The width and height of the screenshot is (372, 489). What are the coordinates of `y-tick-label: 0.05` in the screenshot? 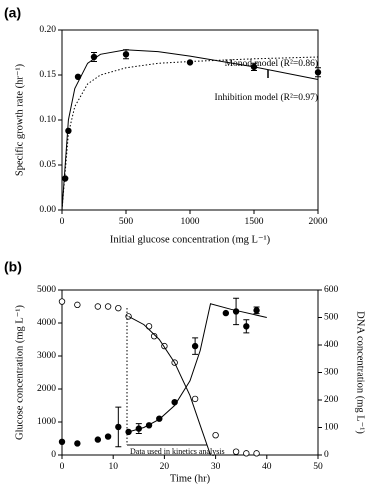 It's located at (47, 165).